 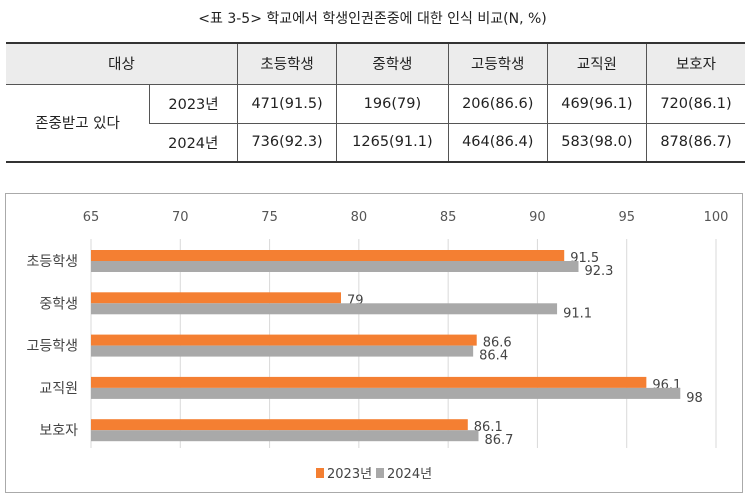 I want to click on table-header-row: 대상 초등학생 중학생 고등학생 교직원 보호자, so click(x=375, y=64).